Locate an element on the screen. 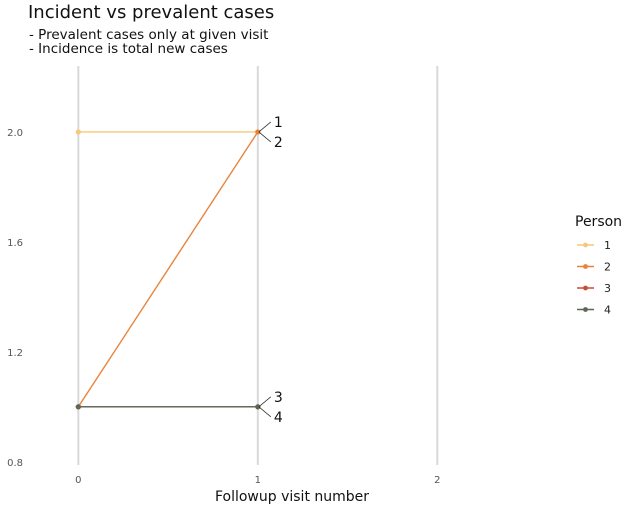 This screenshot has height=512, width=636. x-axis-label: Followup visit number is located at coordinates (292, 497).